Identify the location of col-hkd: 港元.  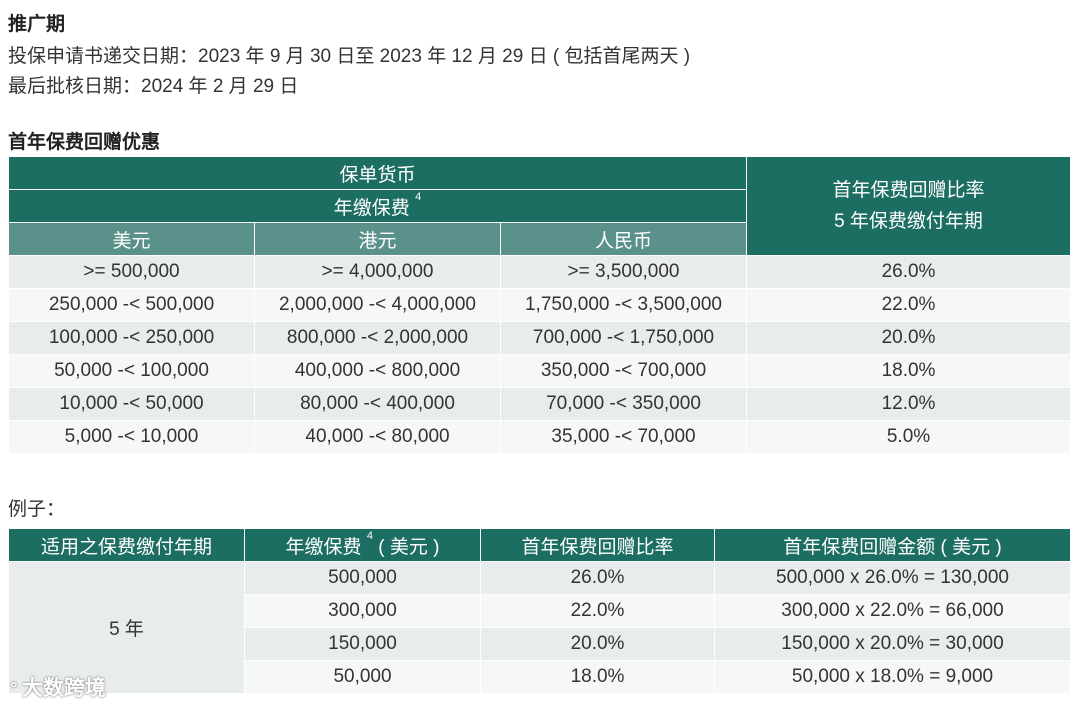
(377, 239).